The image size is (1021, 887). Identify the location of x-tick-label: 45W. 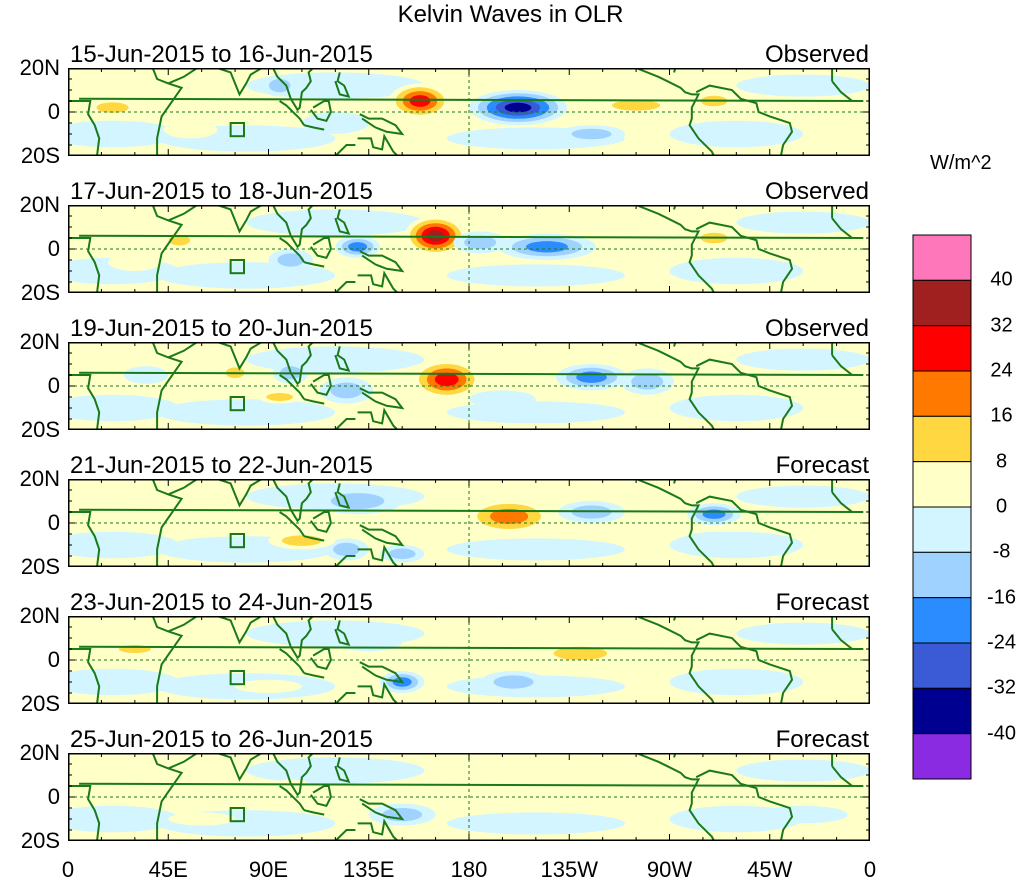
(770, 869).